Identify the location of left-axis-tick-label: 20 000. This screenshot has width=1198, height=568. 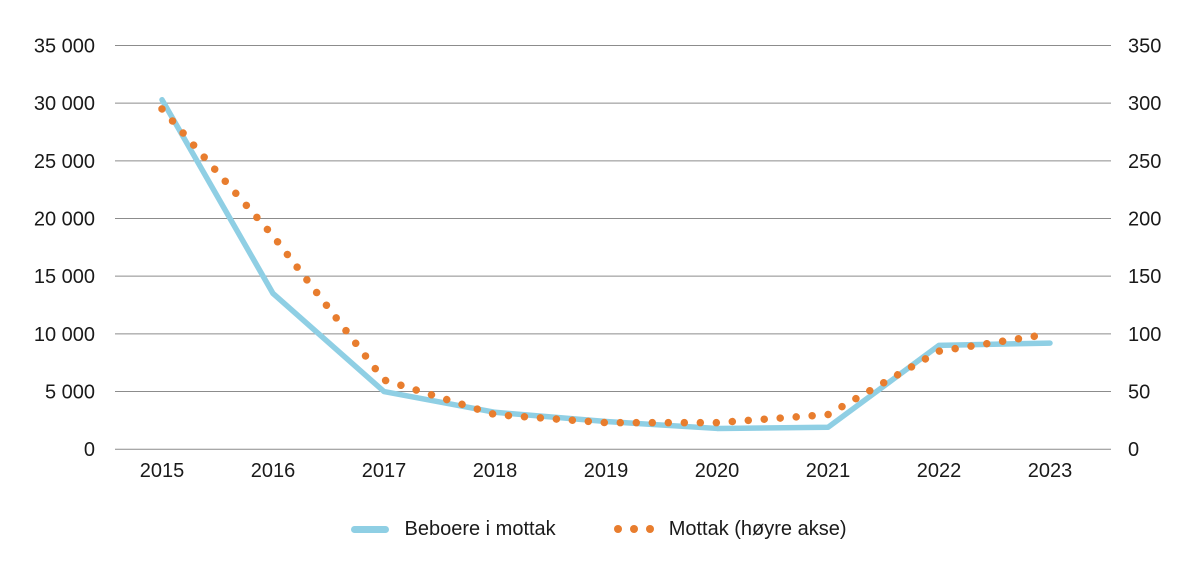
(64, 220).